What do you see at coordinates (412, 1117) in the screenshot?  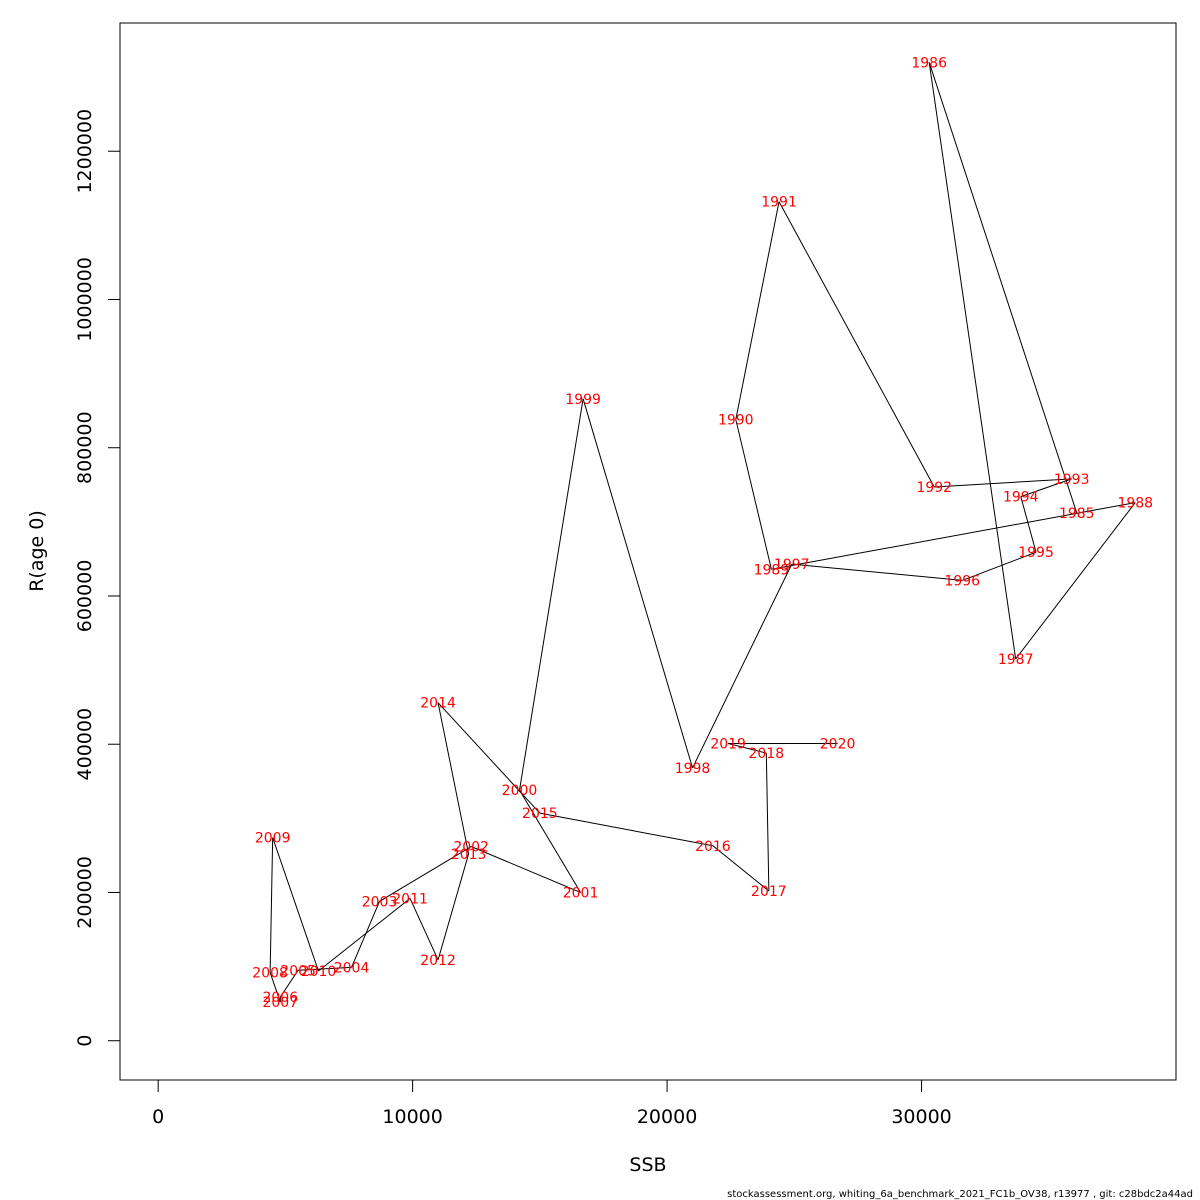 I see `x-tick-label: 10000` at bounding box center [412, 1117].